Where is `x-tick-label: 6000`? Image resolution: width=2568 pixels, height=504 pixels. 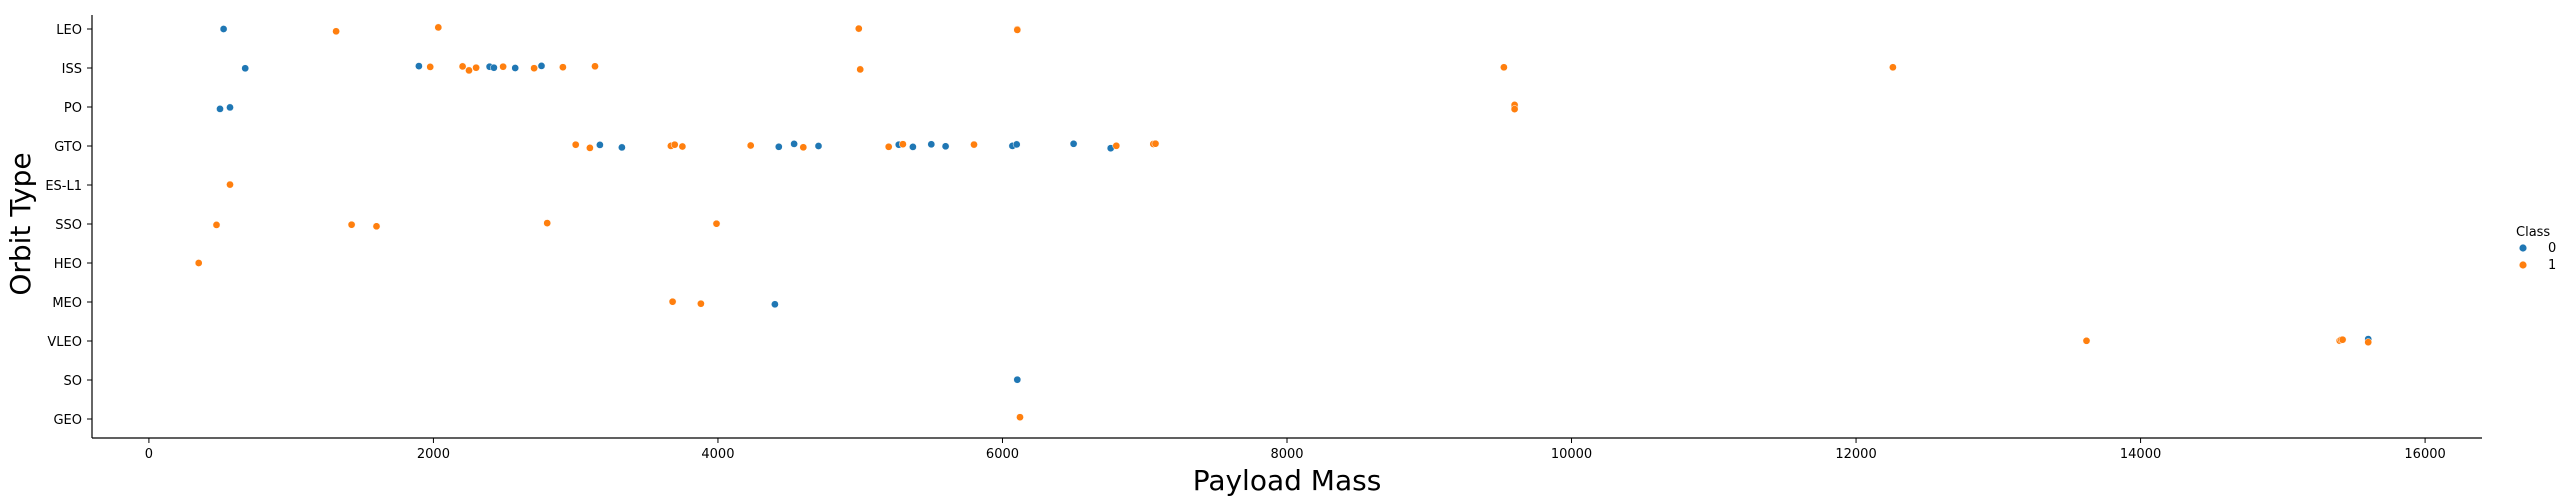
x-tick-label: 6000 is located at coordinates (1002, 454).